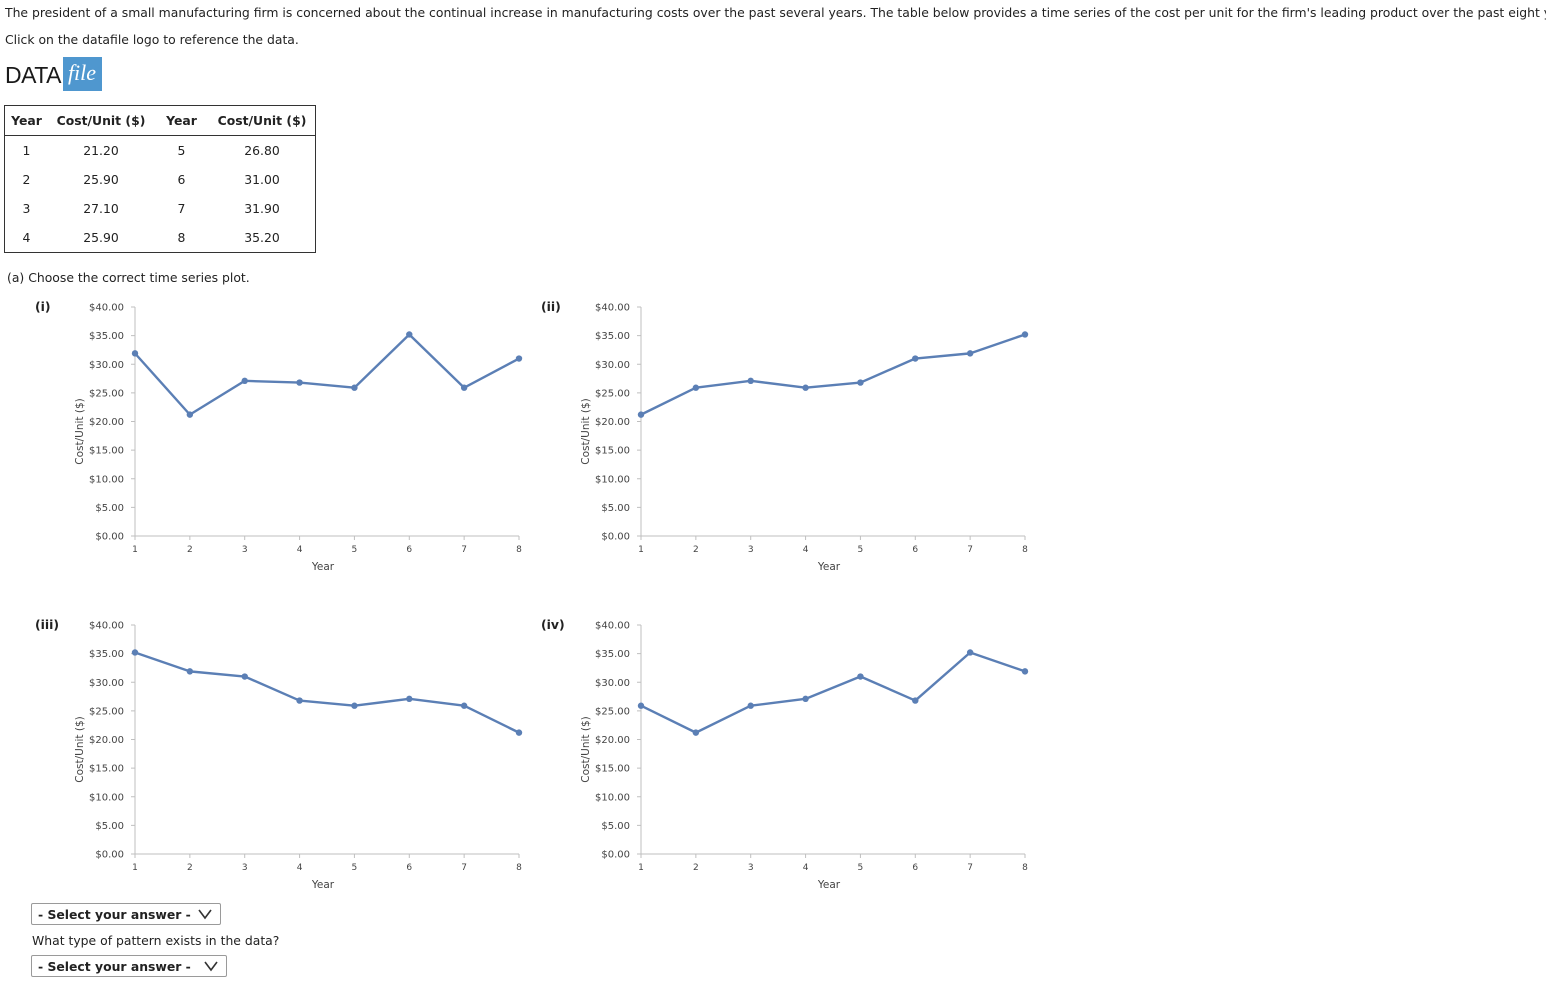 The image size is (1546, 990). I want to click on table-cell: 25.90, so click(101, 237).